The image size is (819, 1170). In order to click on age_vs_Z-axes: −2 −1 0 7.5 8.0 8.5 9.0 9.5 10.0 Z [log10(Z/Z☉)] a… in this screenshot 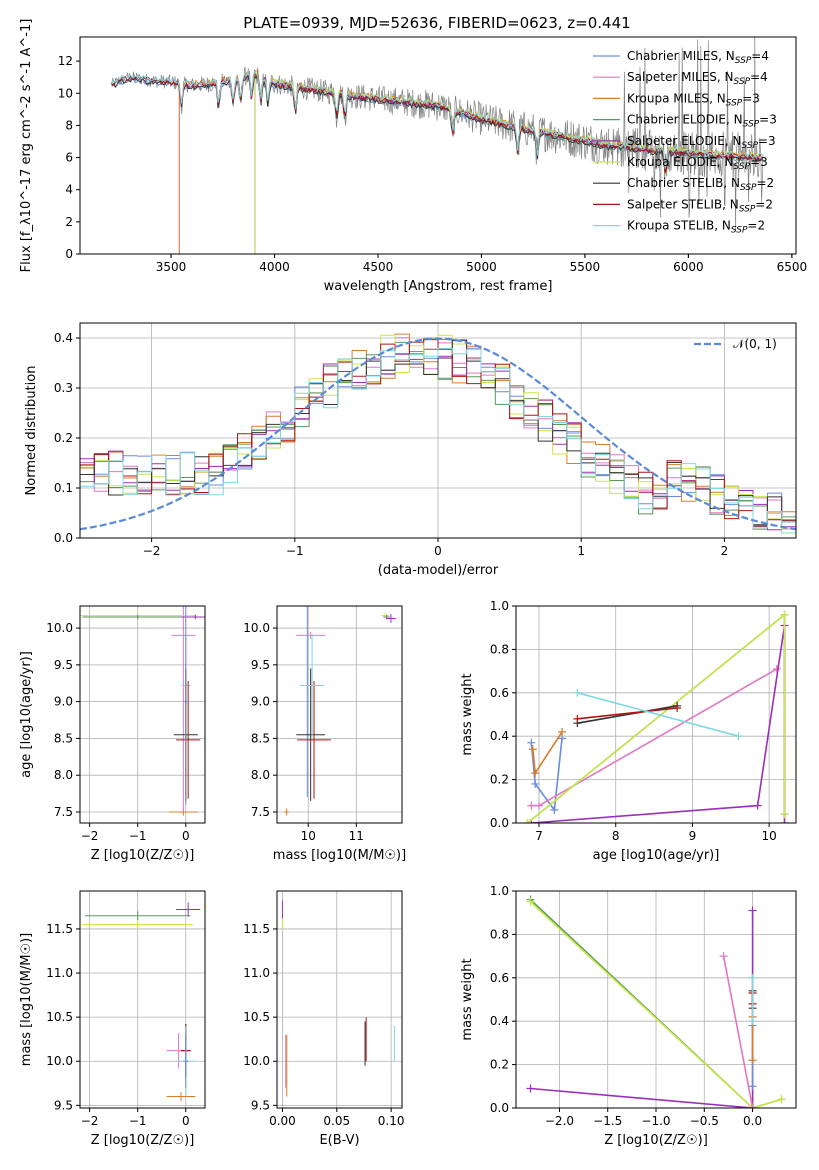, I will do `click(112, 734)`.